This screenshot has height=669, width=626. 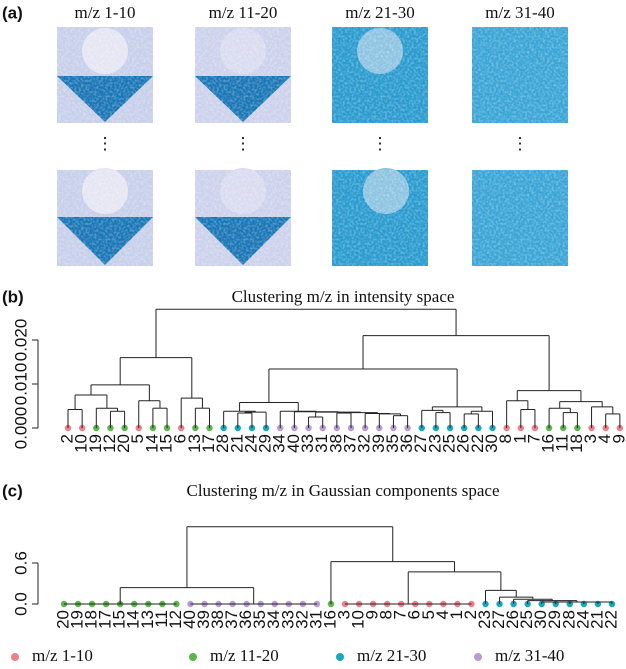 What do you see at coordinates (20, 428) in the screenshot?
I see `y-tick-label: 0.000` at bounding box center [20, 428].